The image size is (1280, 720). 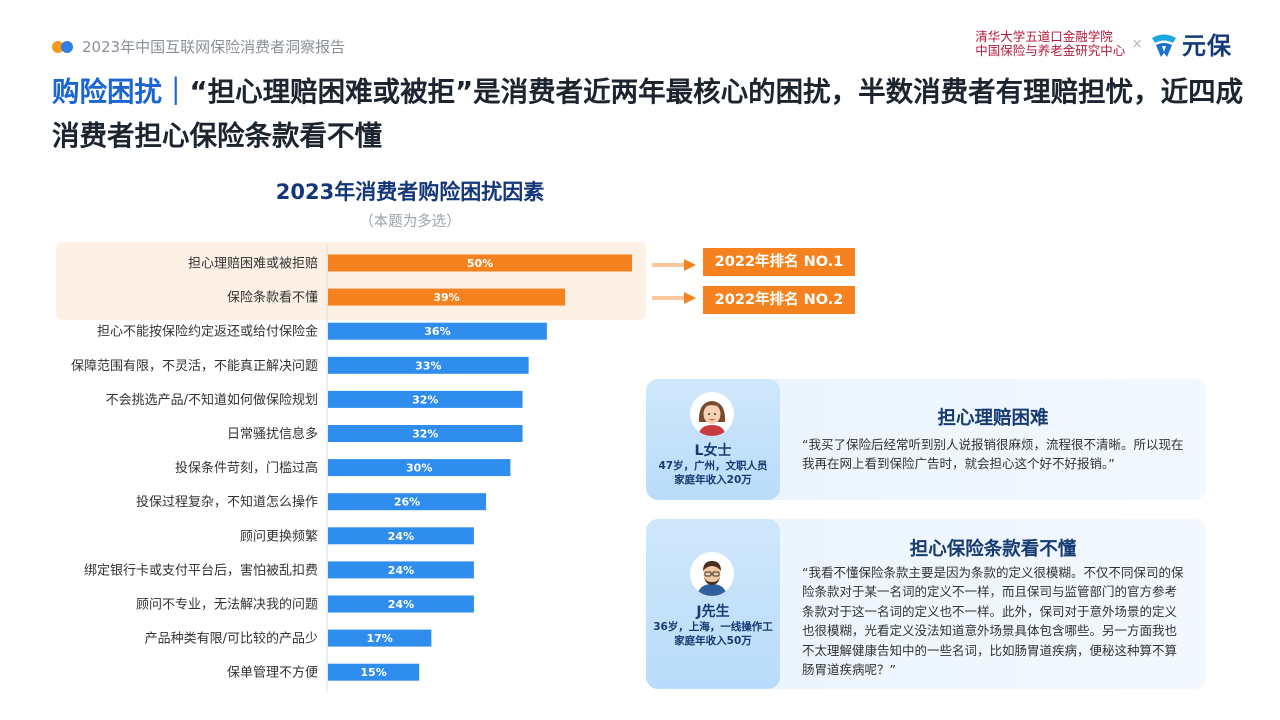 I want to click on value-label: 50%, so click(x=480, y=263).